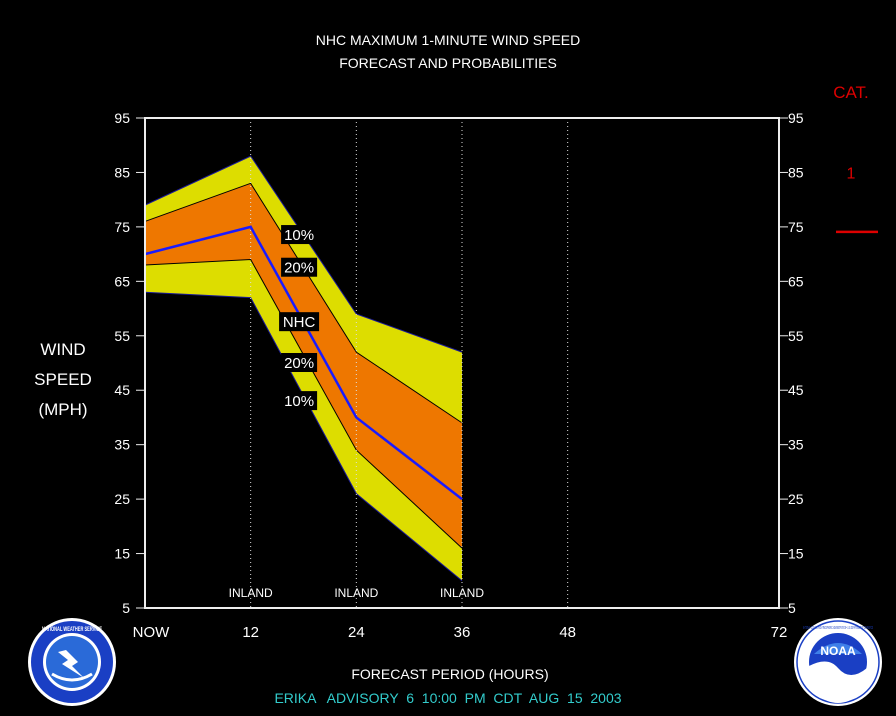 This screenshot has height=716, width=896. Describe the element at coordinates (796, 499) in the screenshot. I see `y-tick-label-right-25: 25` at that location.